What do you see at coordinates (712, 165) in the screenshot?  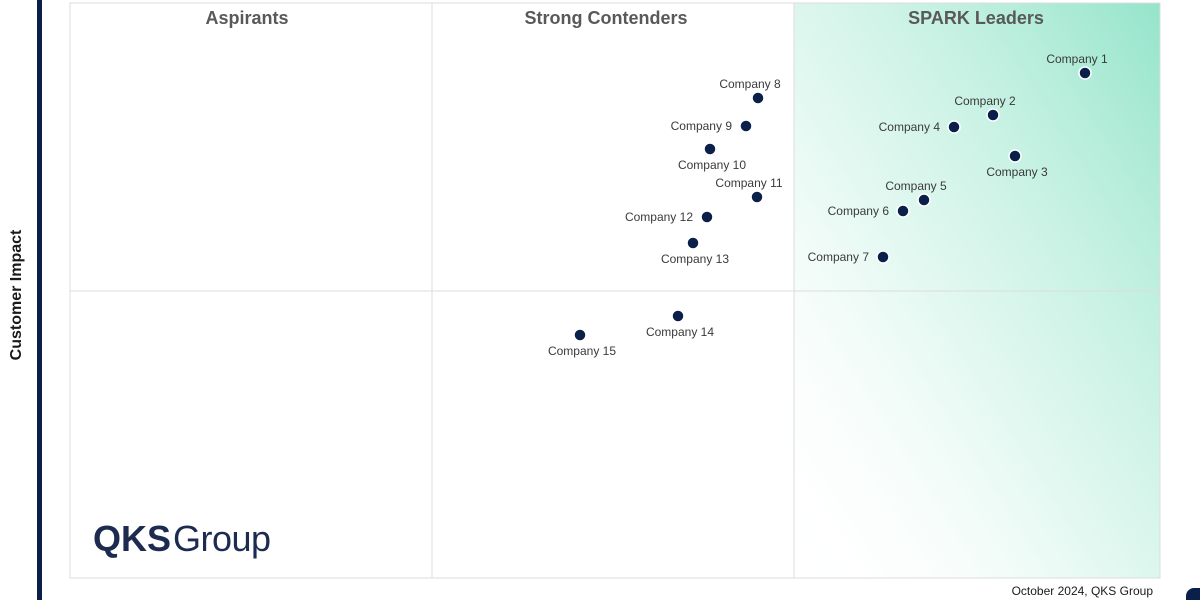 I see `data-point-label: Company 10` at bounding box center [712, 165].